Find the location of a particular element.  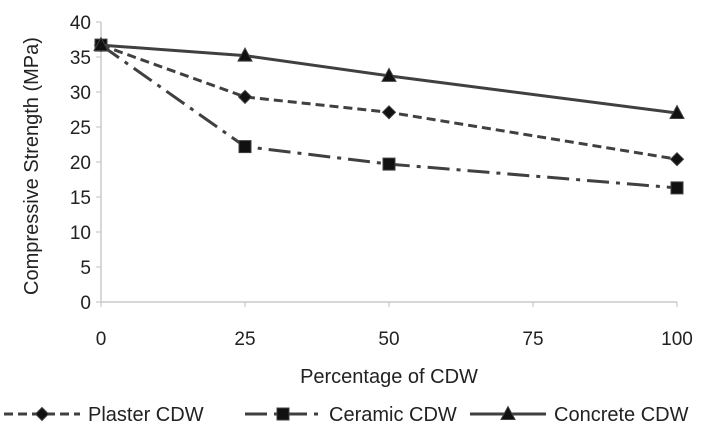

legend-label-concrete-cdw: Concrete CDW is located at coordinates (621, 415).